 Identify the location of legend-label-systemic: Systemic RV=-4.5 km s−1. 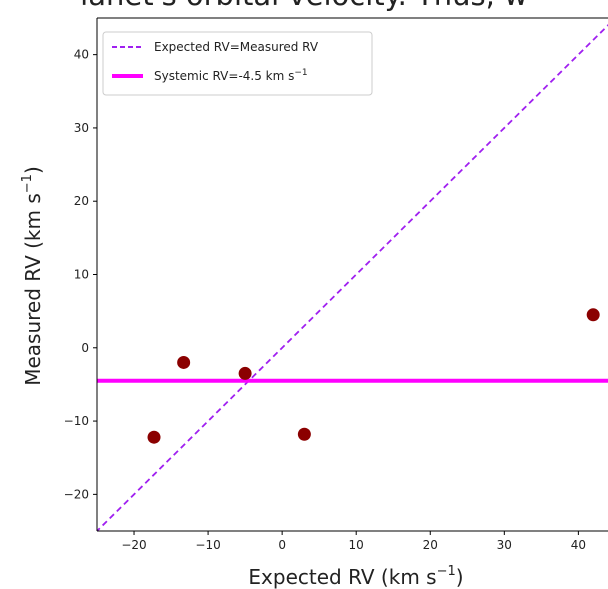
(231, 75).